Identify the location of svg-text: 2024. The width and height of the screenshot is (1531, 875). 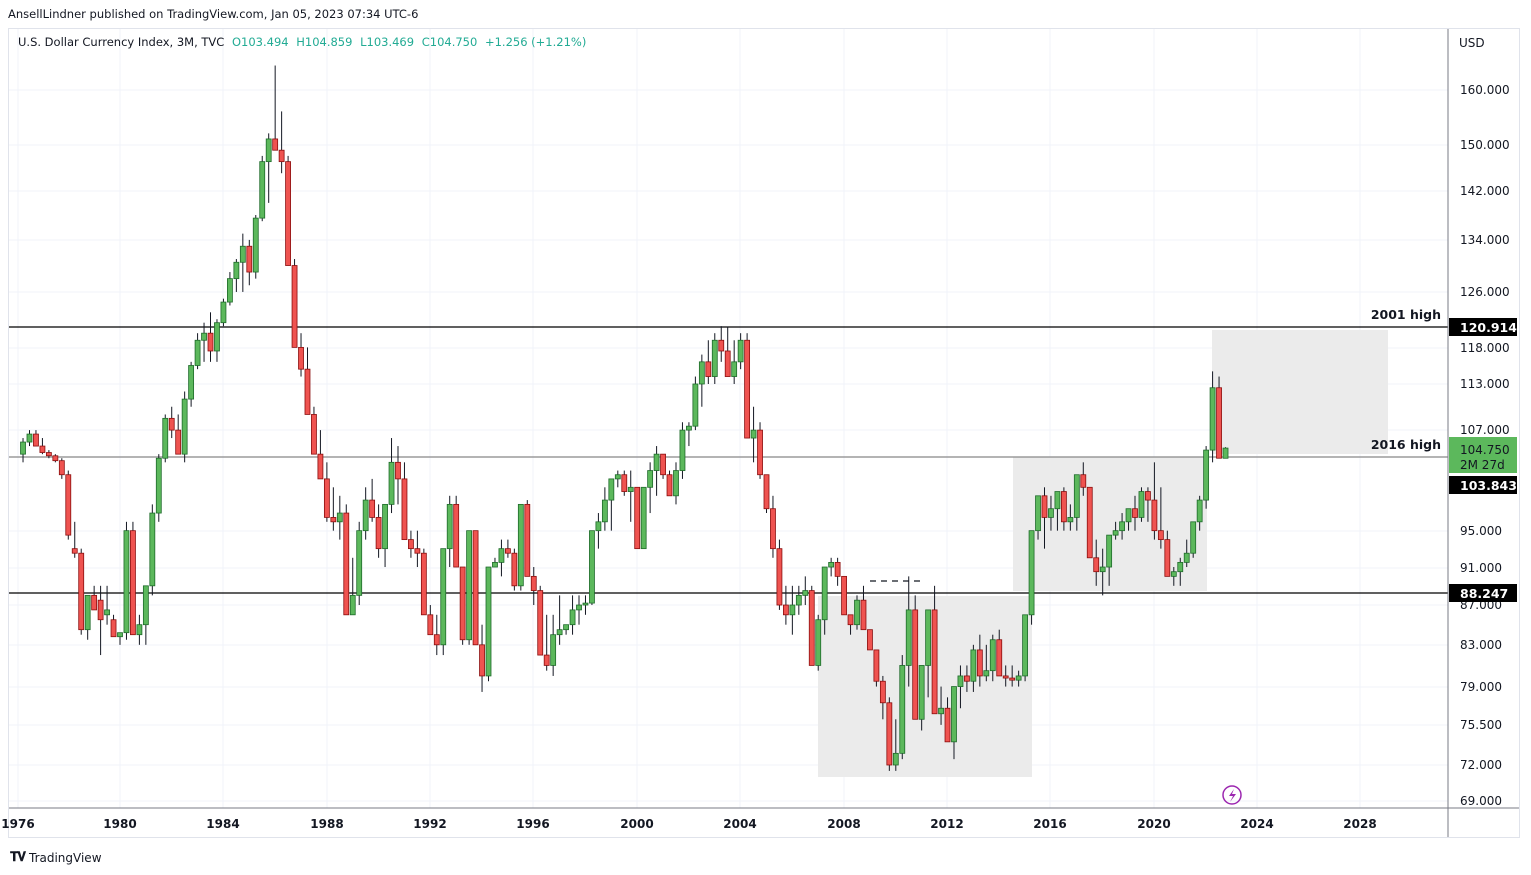
(1256, 824).